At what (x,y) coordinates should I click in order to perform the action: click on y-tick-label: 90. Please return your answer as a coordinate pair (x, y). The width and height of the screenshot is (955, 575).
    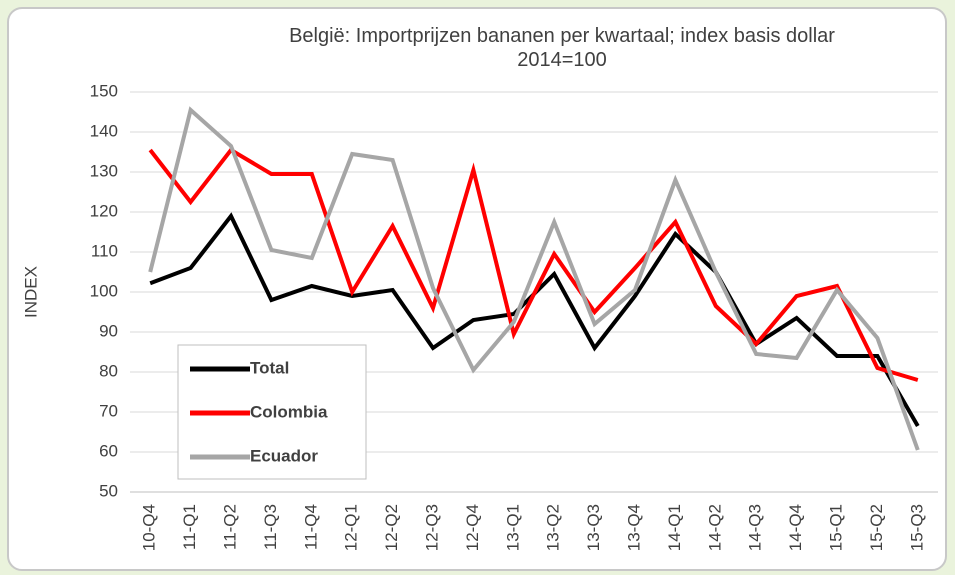
    Looking at the image, I should click on (108, 330).